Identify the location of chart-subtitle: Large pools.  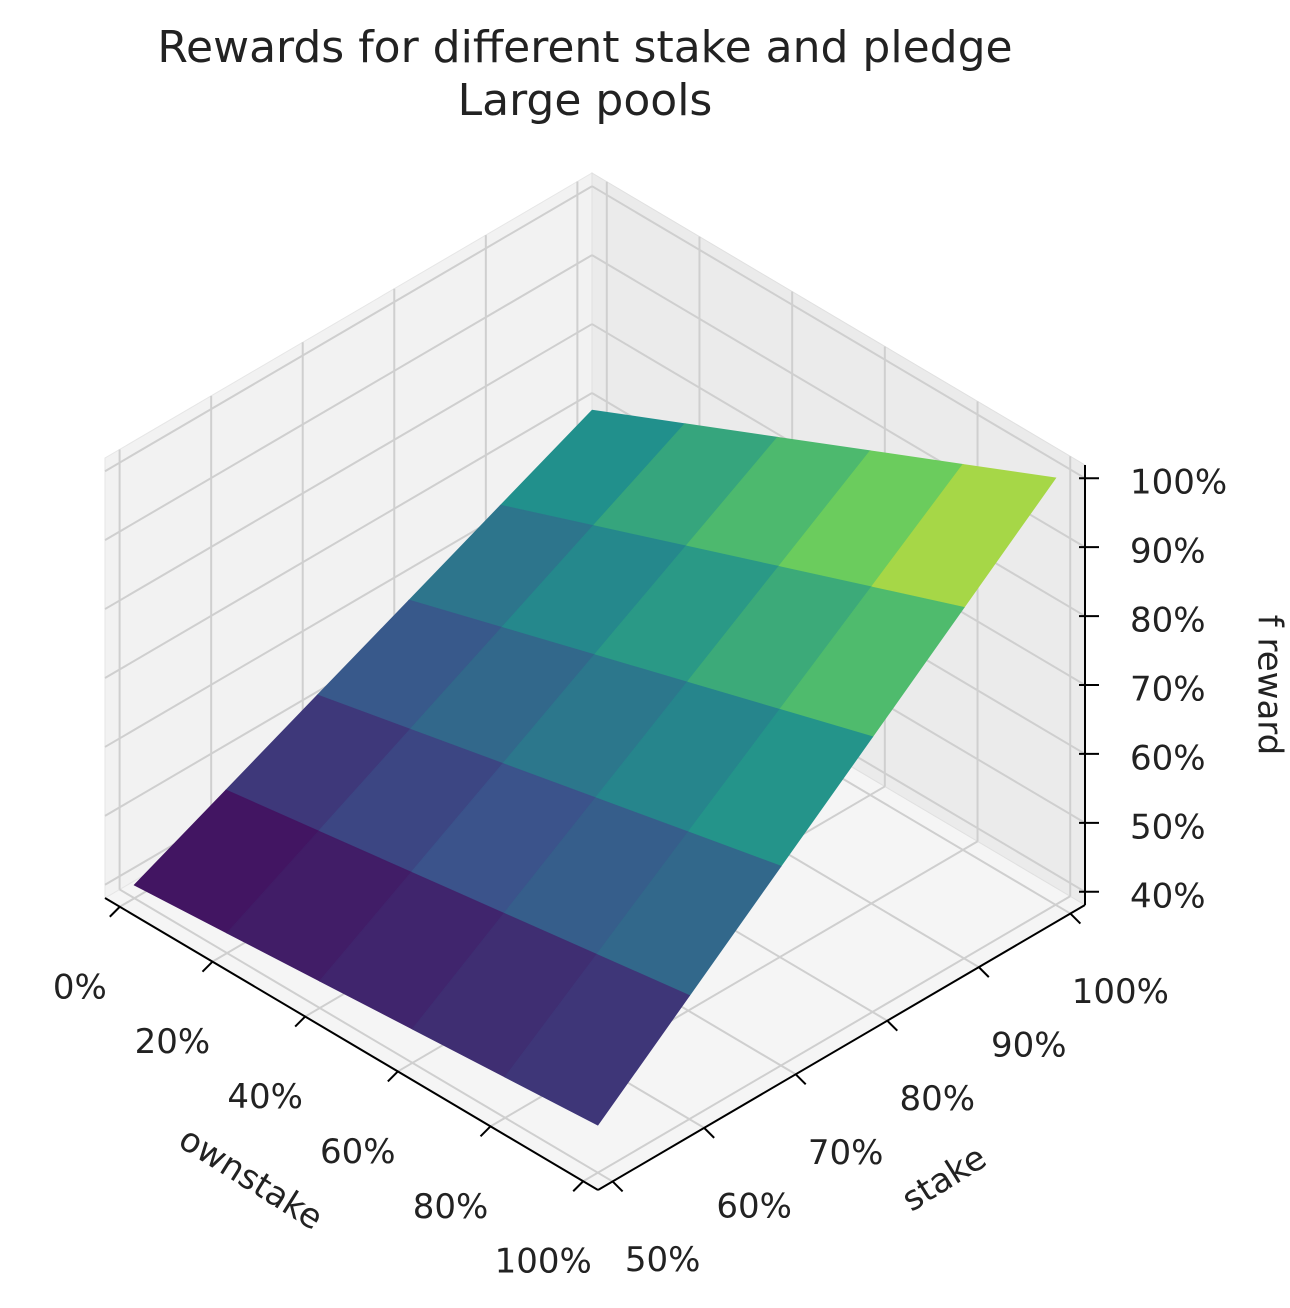
(585, 100).